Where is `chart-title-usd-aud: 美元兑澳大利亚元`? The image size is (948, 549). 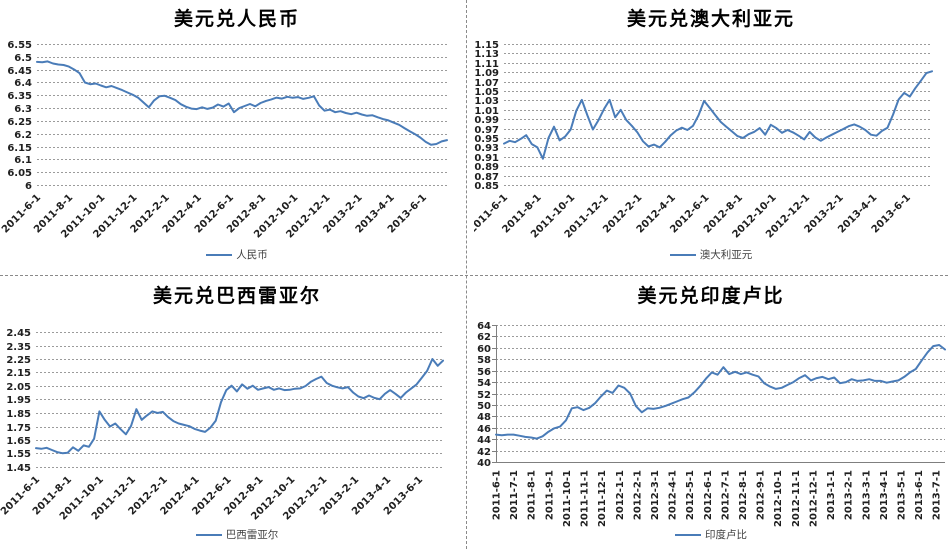
chart-title-usd-aud: 美元兑澳大利亚元 is located at coordinates (710, 19).